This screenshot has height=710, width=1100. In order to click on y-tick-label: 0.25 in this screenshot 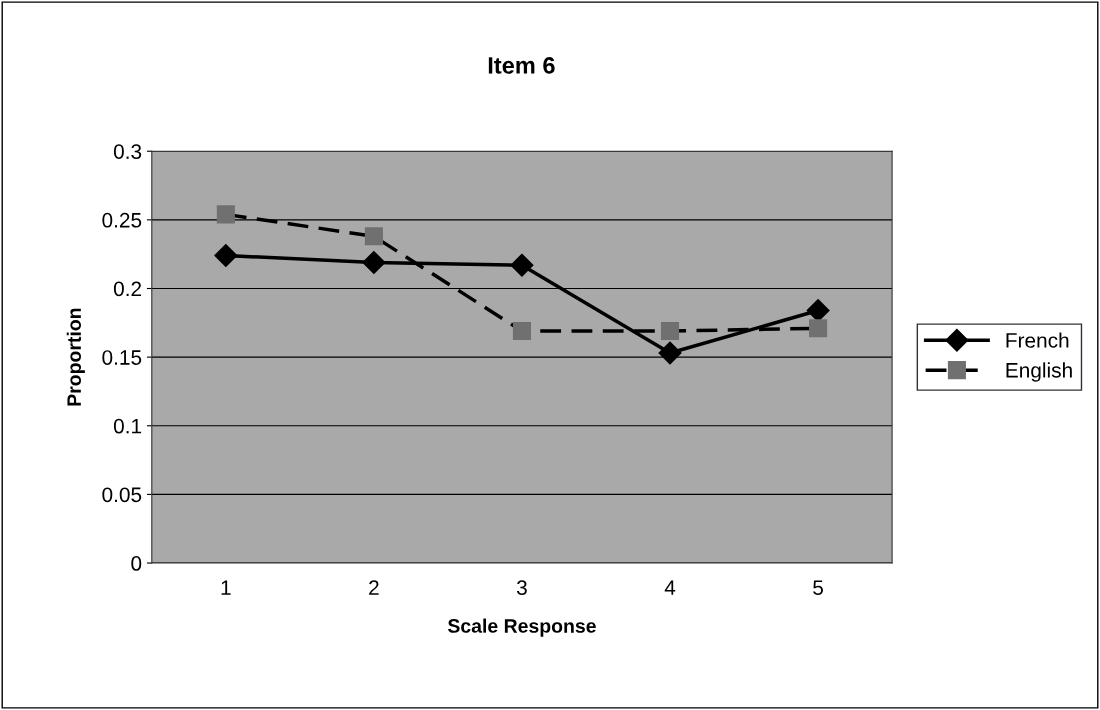, I will do `click(122, 220)`.